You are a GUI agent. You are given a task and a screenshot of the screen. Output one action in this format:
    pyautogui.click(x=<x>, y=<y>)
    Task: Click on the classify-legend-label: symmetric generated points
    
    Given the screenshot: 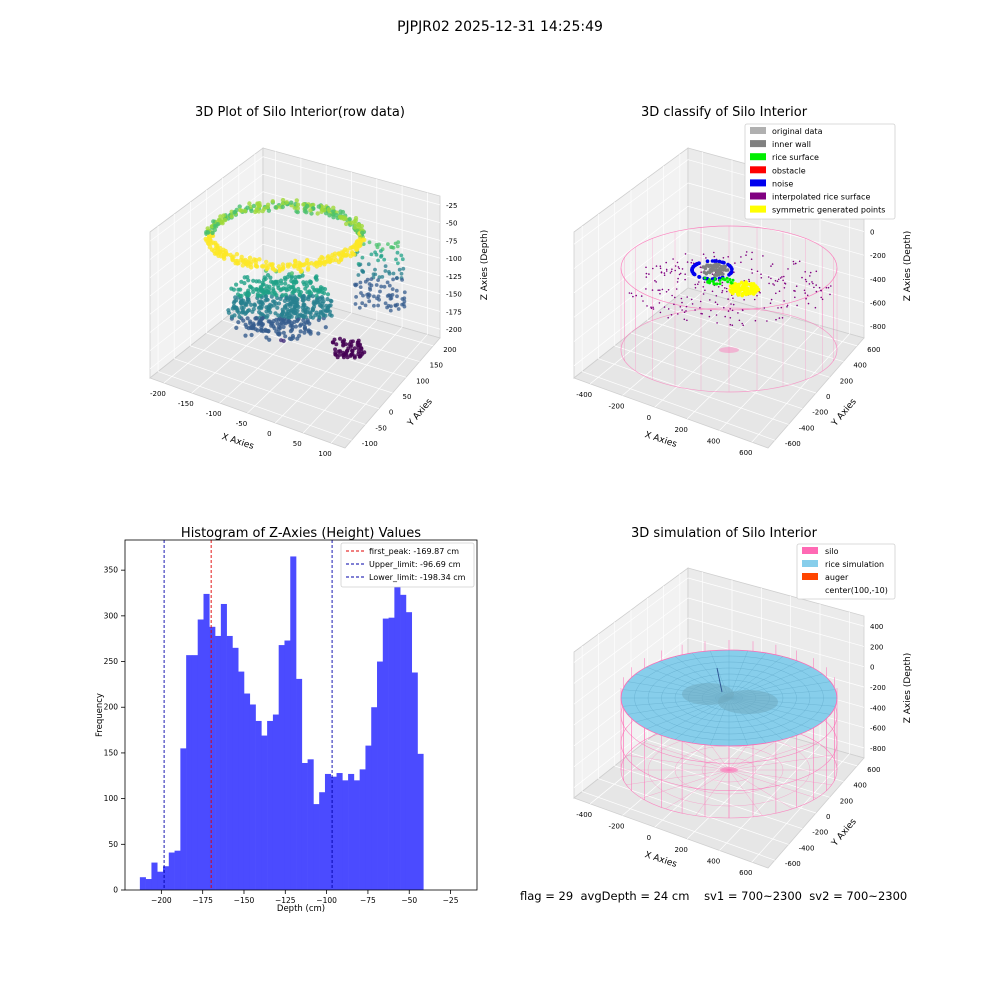 What is the action you would take?
    pyautogui.click(x=828, y=210)
    